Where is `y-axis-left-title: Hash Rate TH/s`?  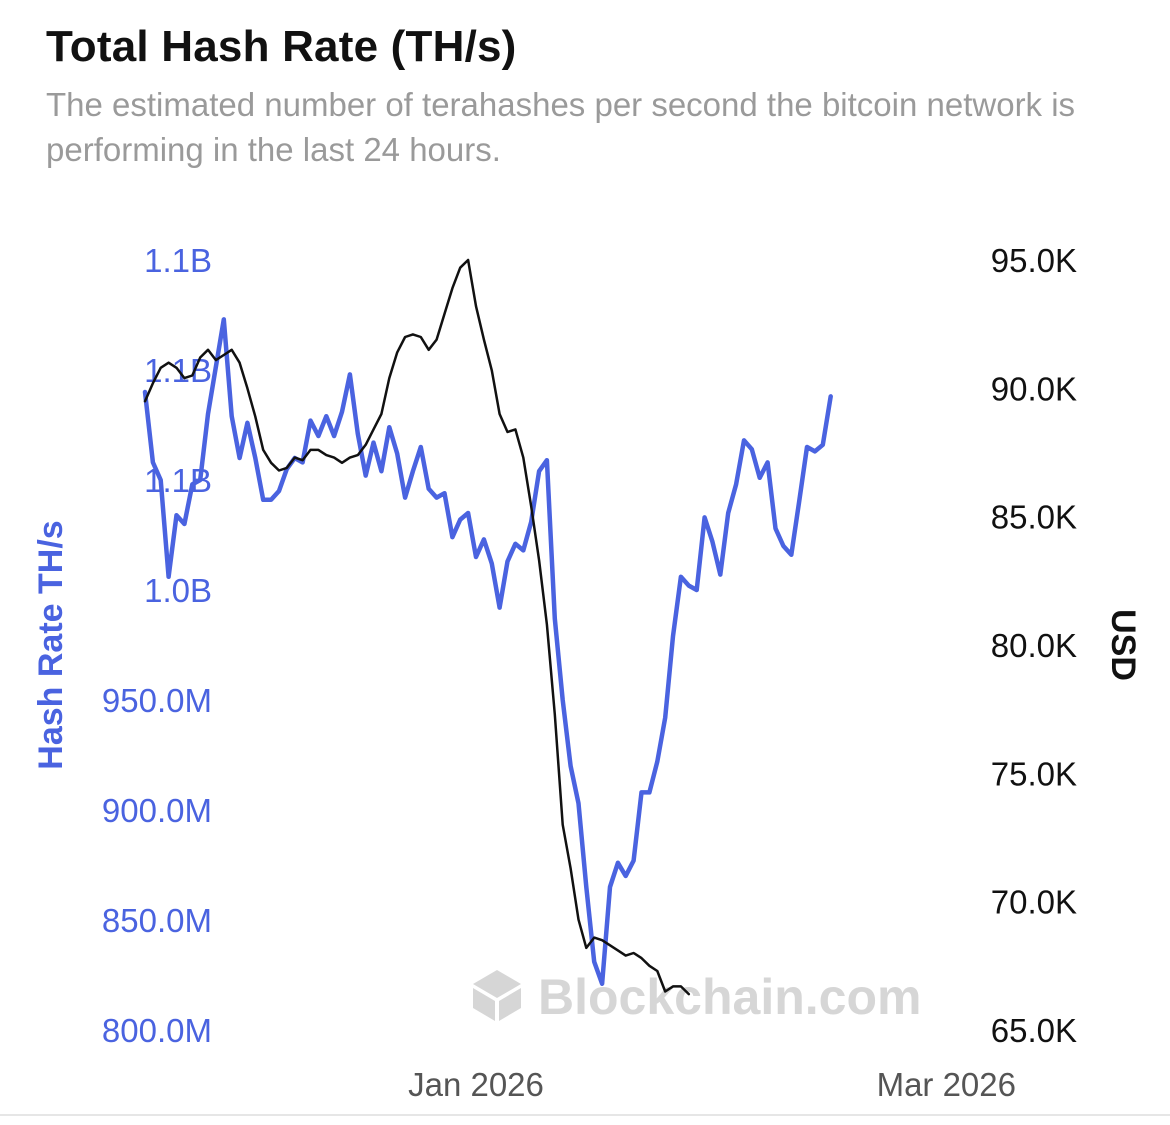 y-axis-left-title: Hash Rate TH/s is located at coordinates (51, 644).